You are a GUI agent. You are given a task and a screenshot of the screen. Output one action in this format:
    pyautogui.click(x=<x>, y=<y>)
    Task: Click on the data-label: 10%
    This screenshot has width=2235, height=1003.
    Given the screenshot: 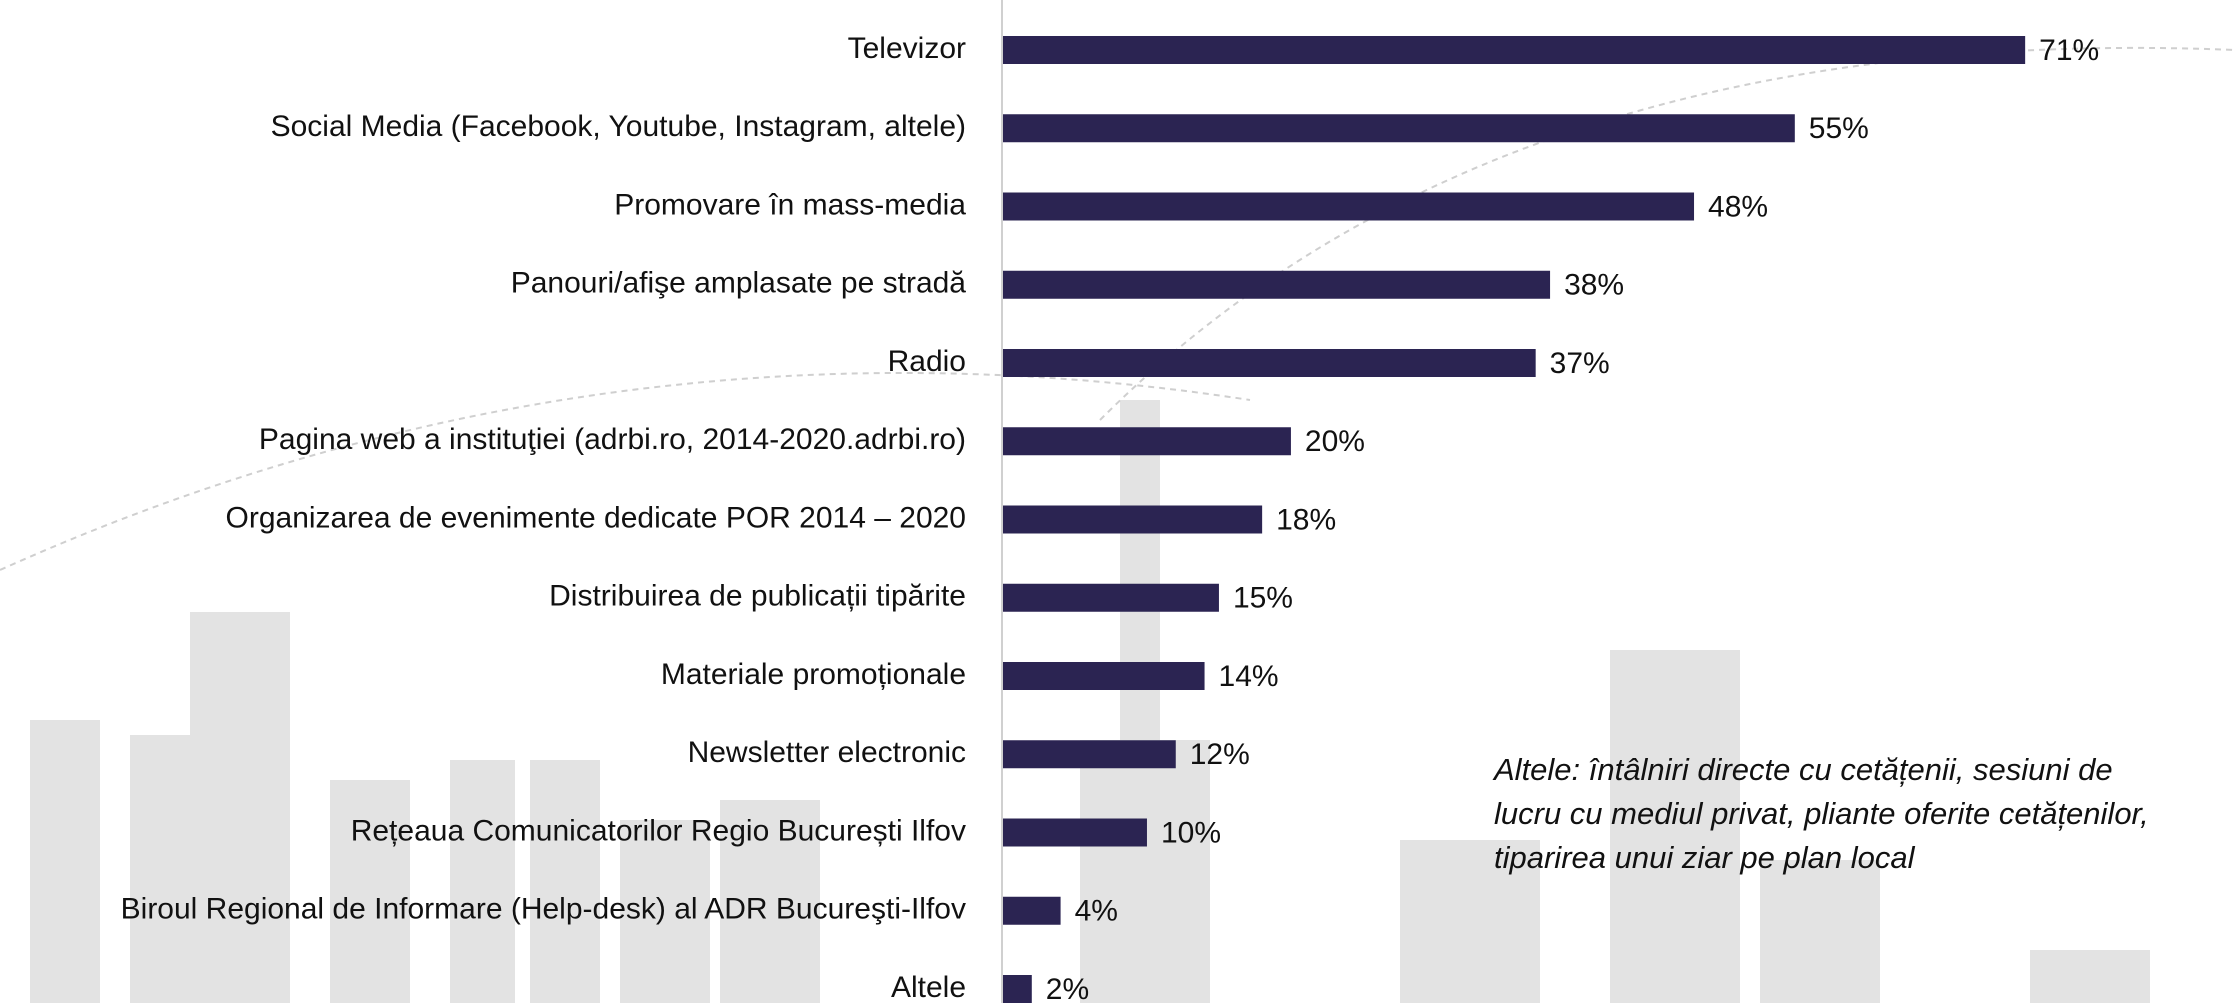 What is the action you would take?
    pyautogui.click(x=1191, y=832)
    